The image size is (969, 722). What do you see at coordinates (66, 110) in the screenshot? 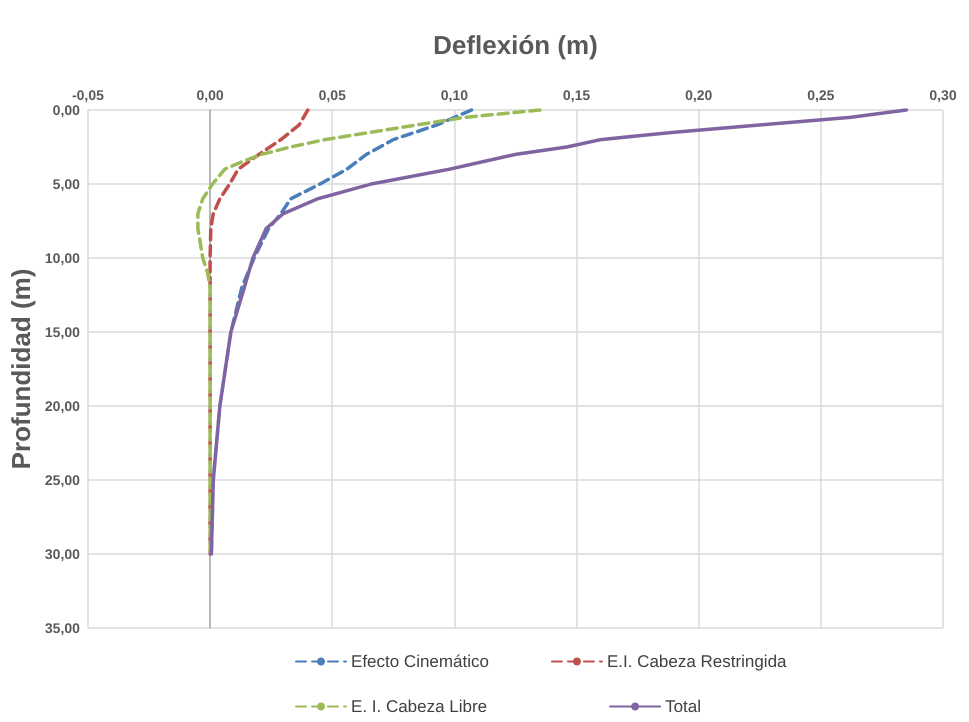
I see `y-tick-label: 0,00` at bounding box center [66, 110].